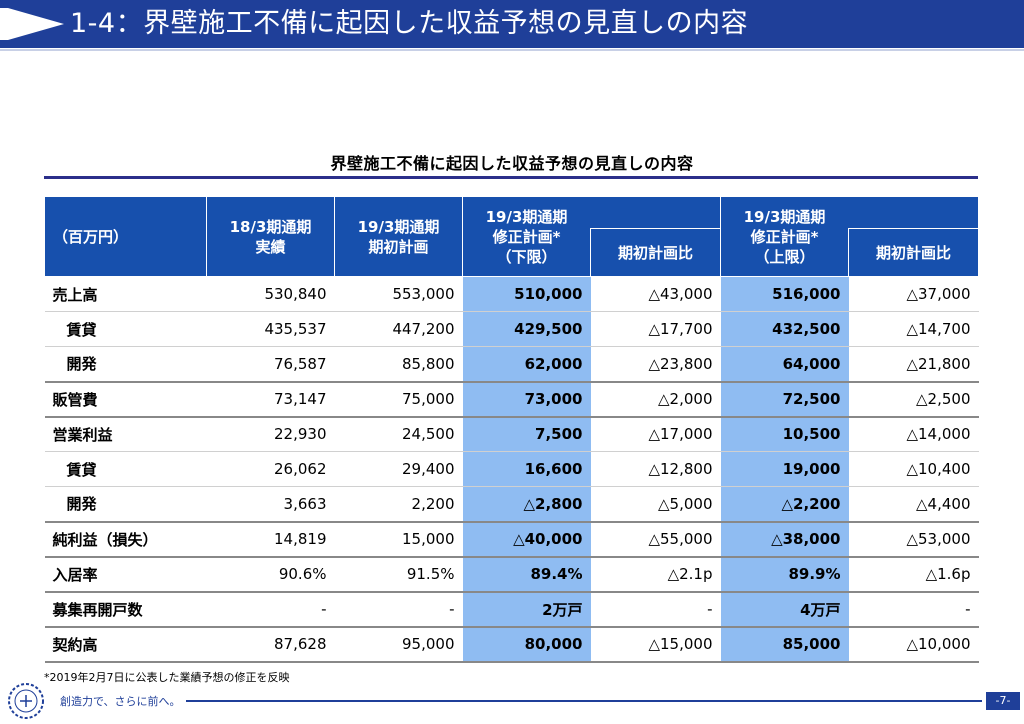  I want to click on cell-value: 435,537, so click(270, 329).